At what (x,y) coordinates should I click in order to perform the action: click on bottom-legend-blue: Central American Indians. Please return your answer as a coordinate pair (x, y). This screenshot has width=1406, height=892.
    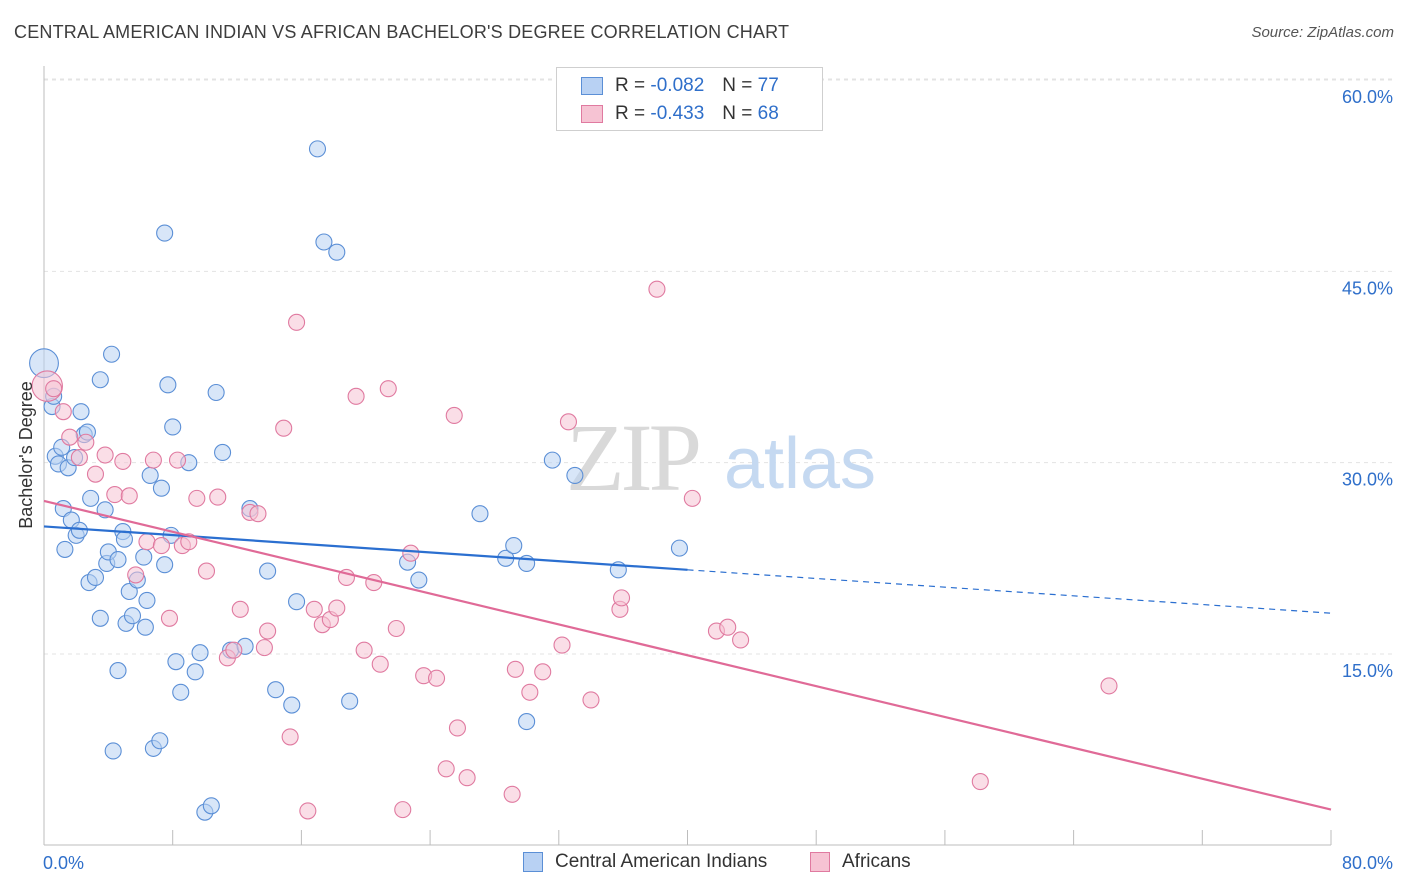
    Looking at the image, I should click on (645, 862).